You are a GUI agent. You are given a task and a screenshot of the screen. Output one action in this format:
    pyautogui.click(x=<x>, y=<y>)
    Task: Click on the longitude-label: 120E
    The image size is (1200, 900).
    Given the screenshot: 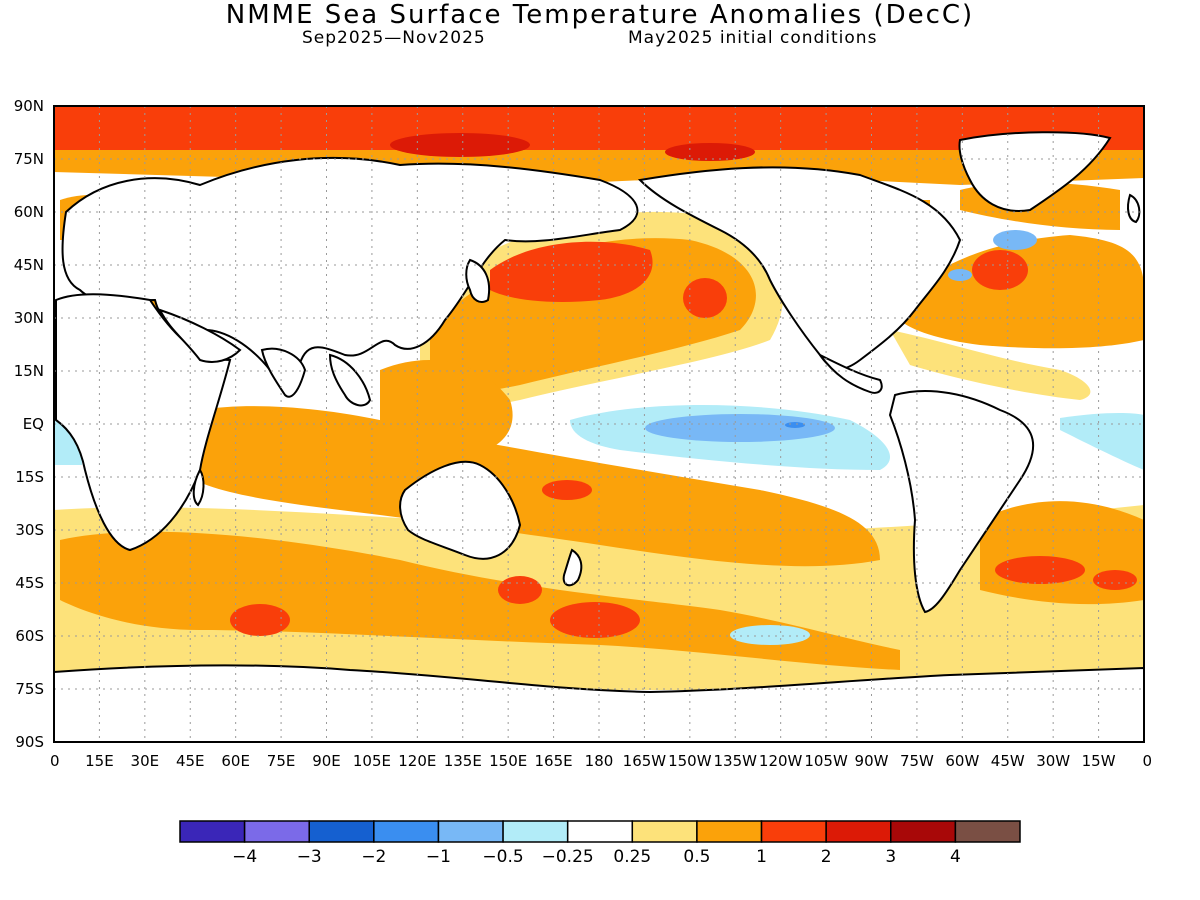 What is the action you would take?
    pyautogui.click(x=417, y=761)
    